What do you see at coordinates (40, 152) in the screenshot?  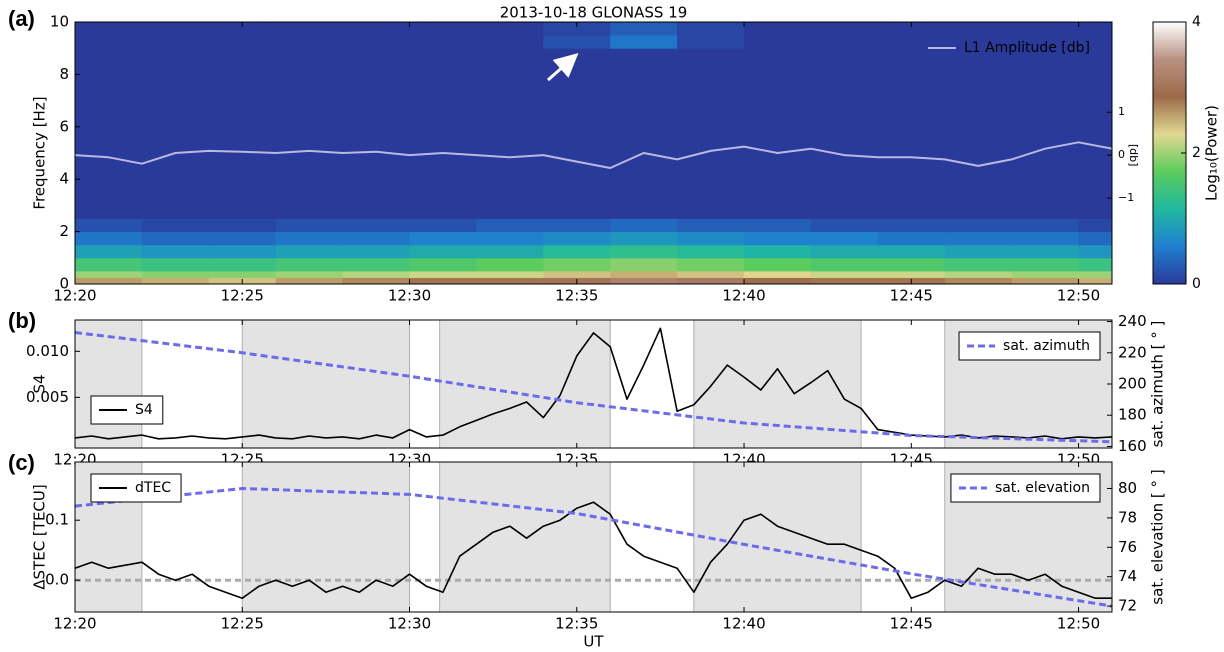 I see `y-axis-label: Frequency [Hz]` at bounding box center [40, 152].